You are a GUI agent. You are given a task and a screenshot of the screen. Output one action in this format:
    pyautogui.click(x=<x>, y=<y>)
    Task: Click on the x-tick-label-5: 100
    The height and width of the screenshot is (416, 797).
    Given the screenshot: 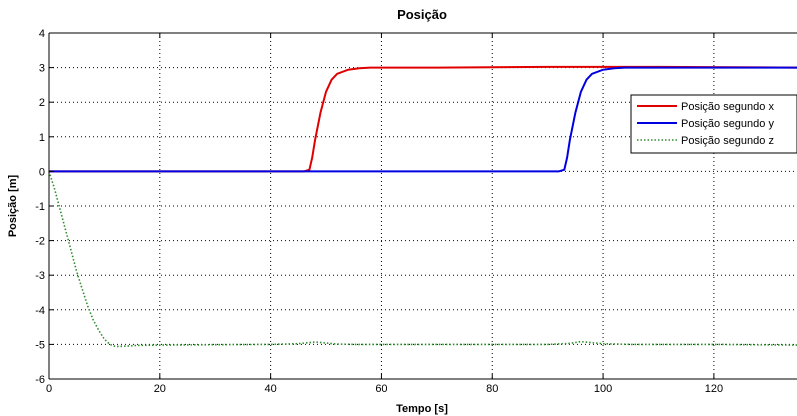 What is the action you would take?
    pyautogui.click(x=603, y=389)
    